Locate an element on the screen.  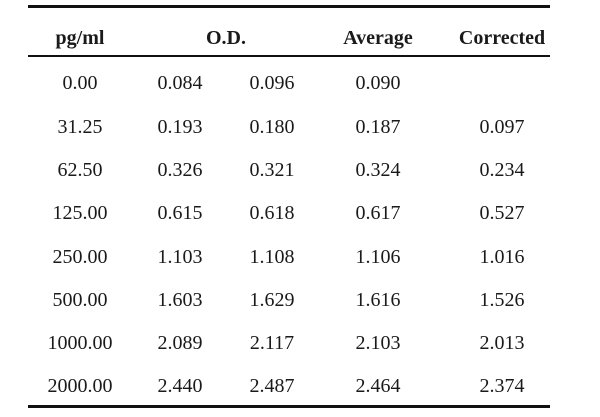
cell-od-2: 0.618 is located at coordinates (272, 213).